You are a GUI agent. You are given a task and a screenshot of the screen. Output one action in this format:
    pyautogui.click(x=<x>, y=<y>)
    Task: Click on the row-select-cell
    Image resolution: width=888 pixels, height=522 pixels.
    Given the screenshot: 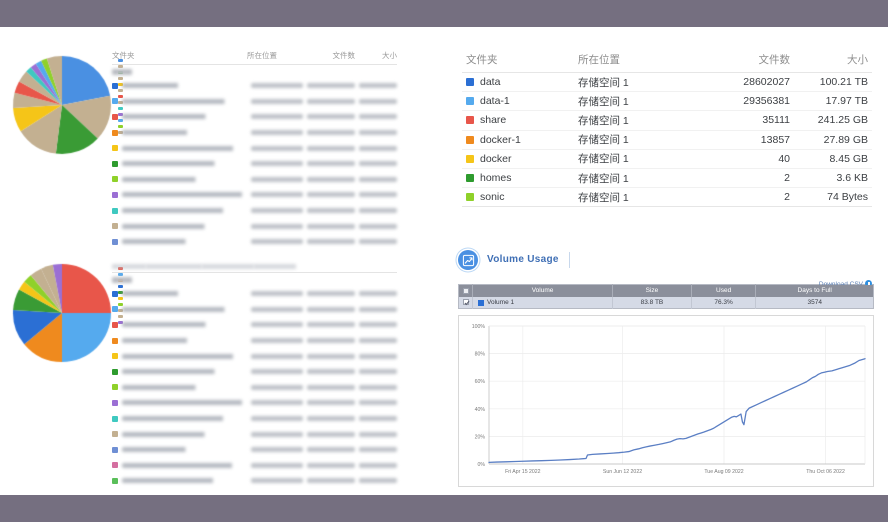 What is the action you would take?
    pyautogui.click(x=465, y=302)
    